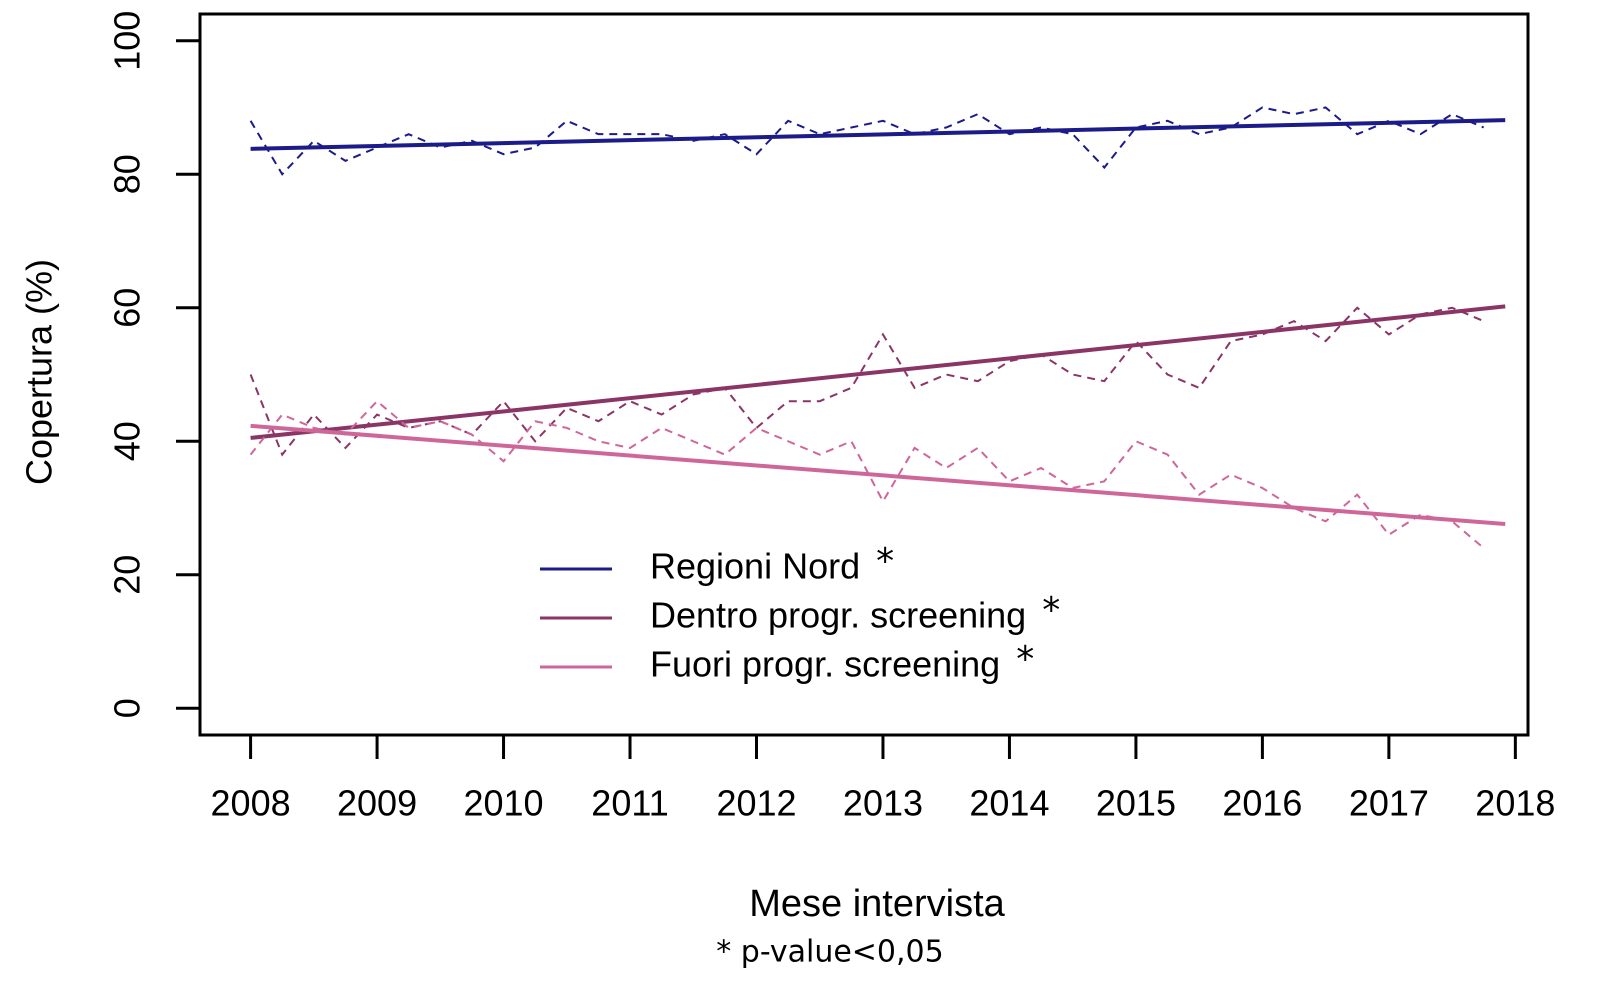  I want to click on x-tick-label: 2009, so click(377, 803).